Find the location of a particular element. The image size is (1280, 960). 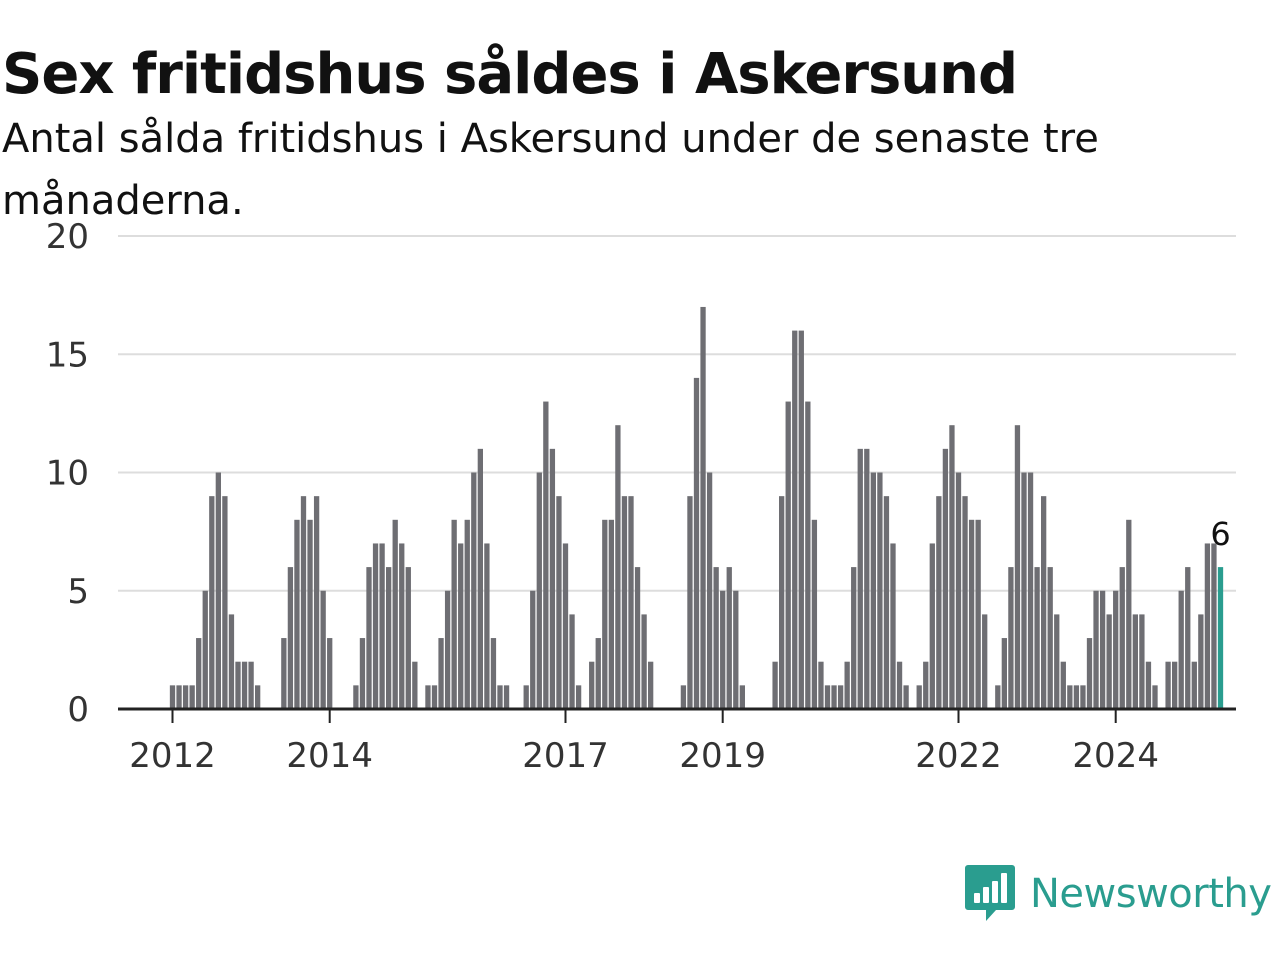

bar-chart-speech-bubble-icon is located at coordinates (990, 893).